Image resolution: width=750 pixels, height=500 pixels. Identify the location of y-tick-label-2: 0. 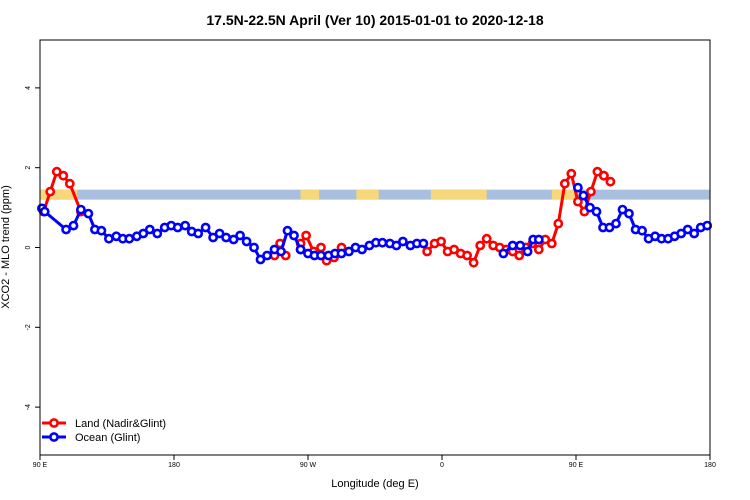
(28, 247).